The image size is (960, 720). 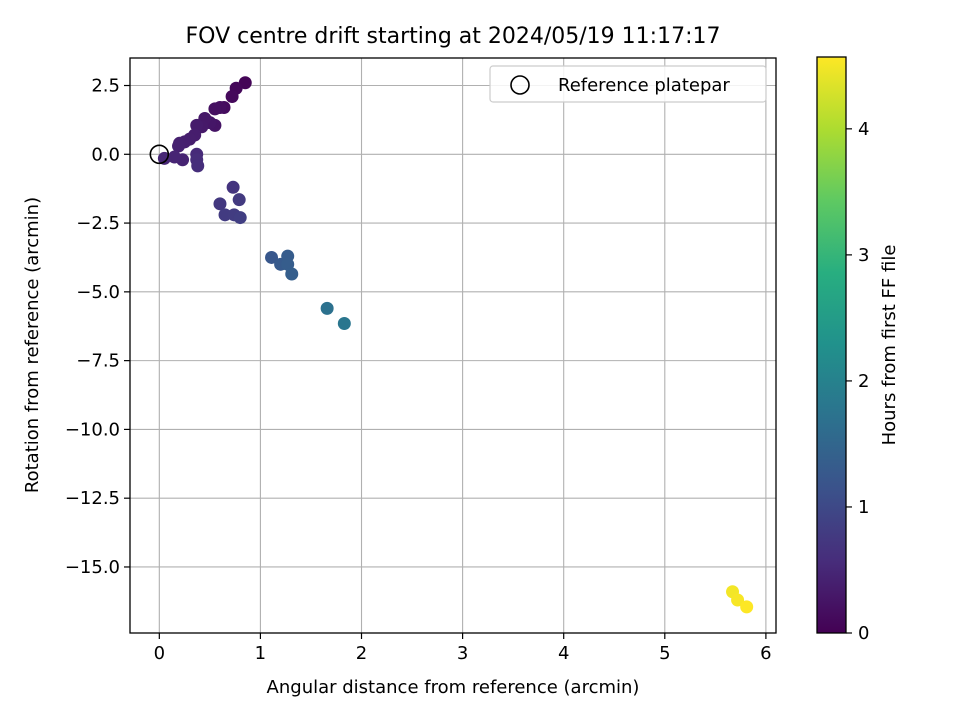 I want to click on legend-marker, so click(x=520, y=85).